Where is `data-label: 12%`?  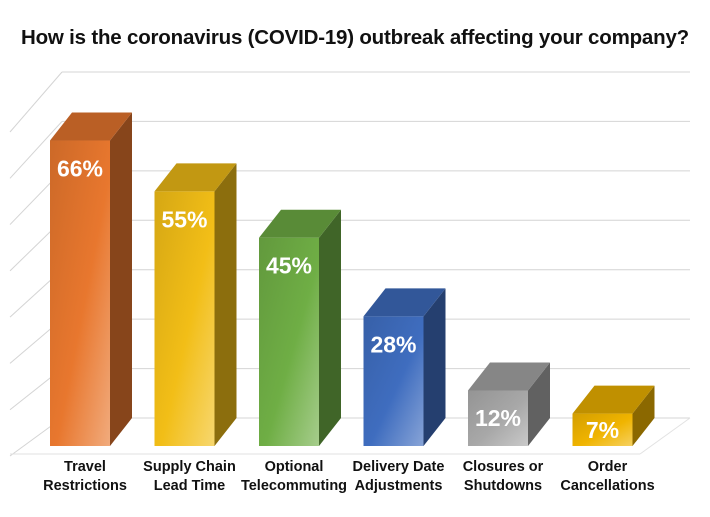
data-label: 12% is located at coordinates (498, 418).